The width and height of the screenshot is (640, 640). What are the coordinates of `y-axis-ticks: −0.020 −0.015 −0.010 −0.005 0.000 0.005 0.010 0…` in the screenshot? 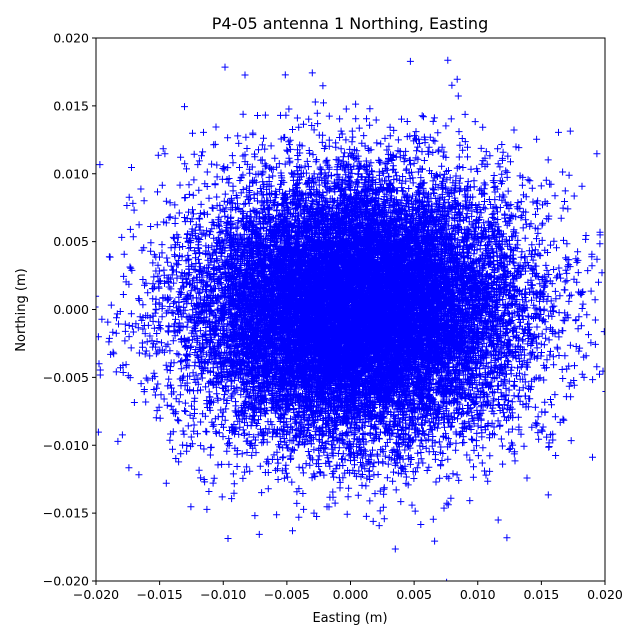 It's located at (69, 310).